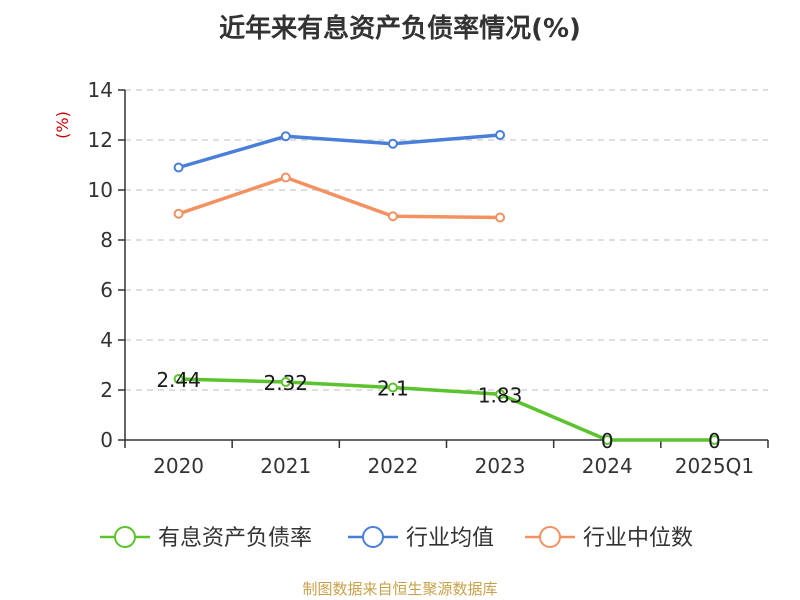 This screenshot has width=800, height=600. What do you see at coordinates (100, 190) in the screenshot?
I see `y-tick-label: 10` at bounding box center [100, 190].